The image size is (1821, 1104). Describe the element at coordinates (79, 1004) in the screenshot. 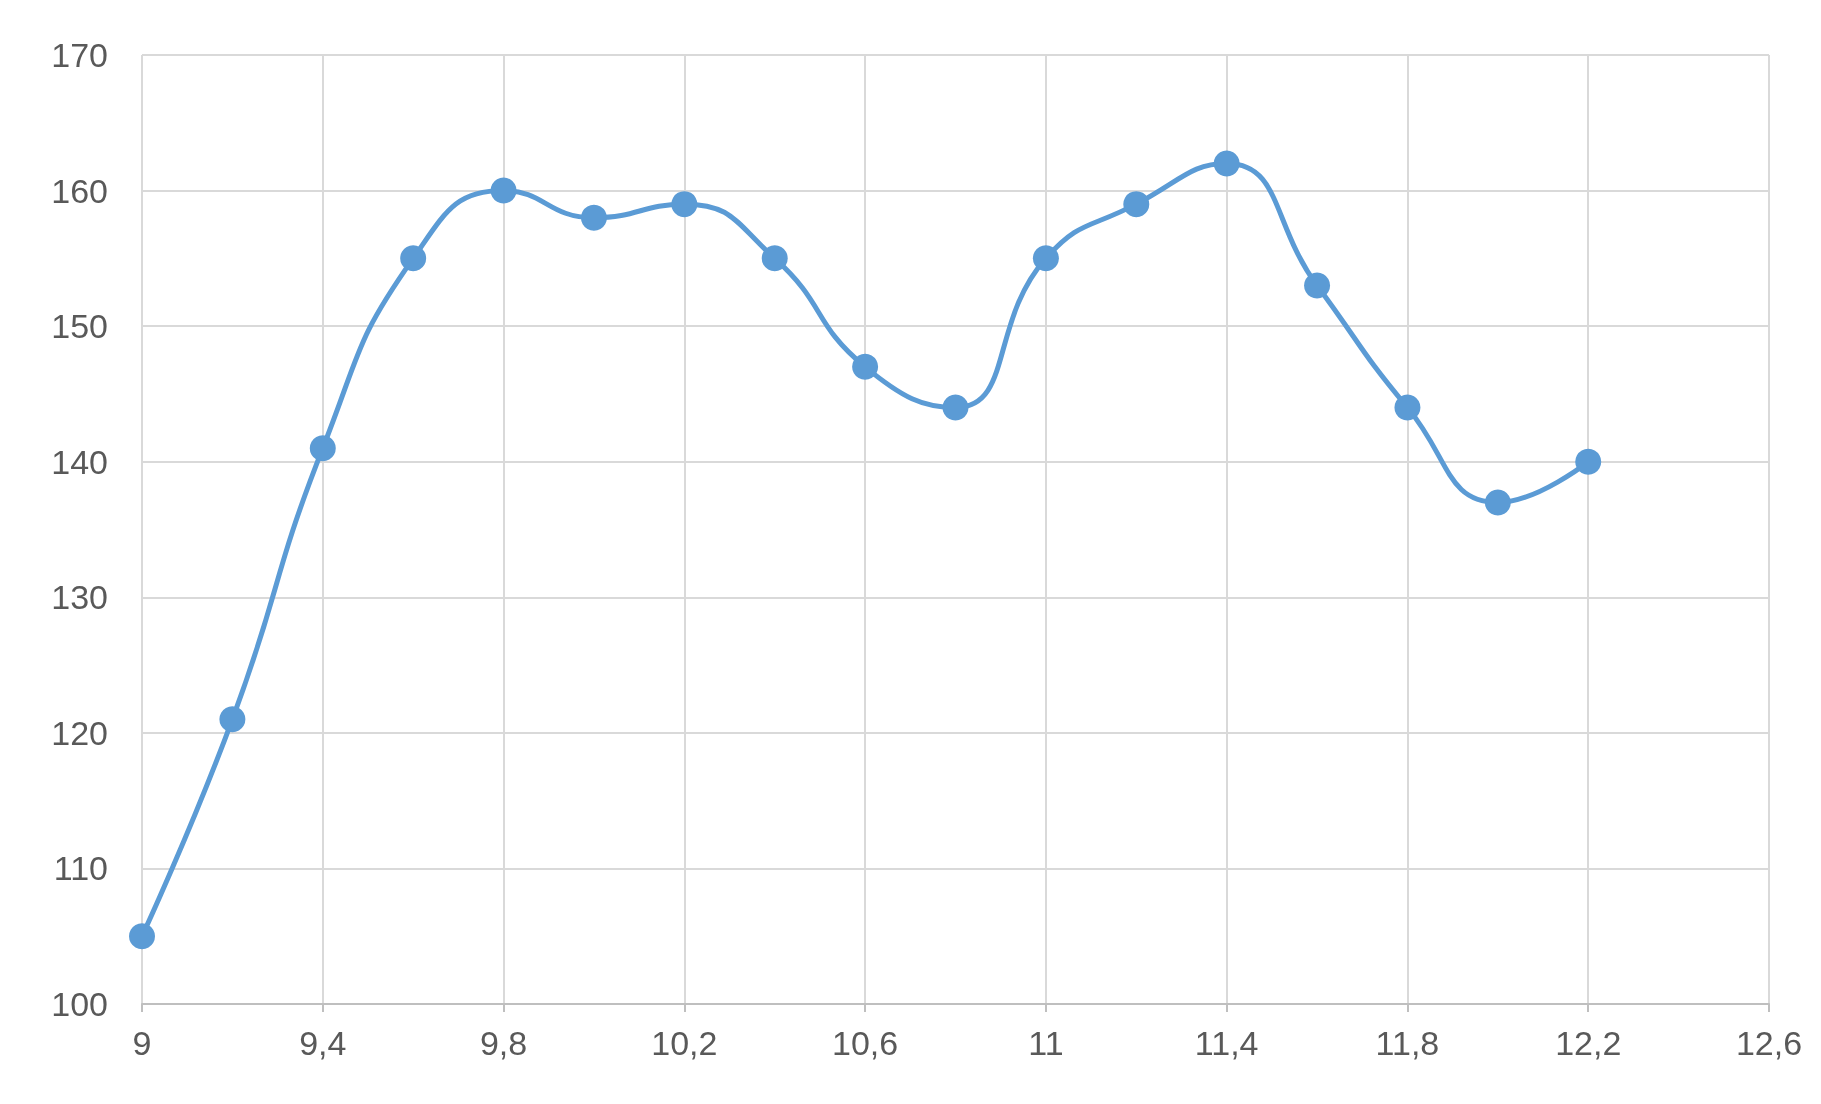

I see `y-tick-label: 100` at that location.